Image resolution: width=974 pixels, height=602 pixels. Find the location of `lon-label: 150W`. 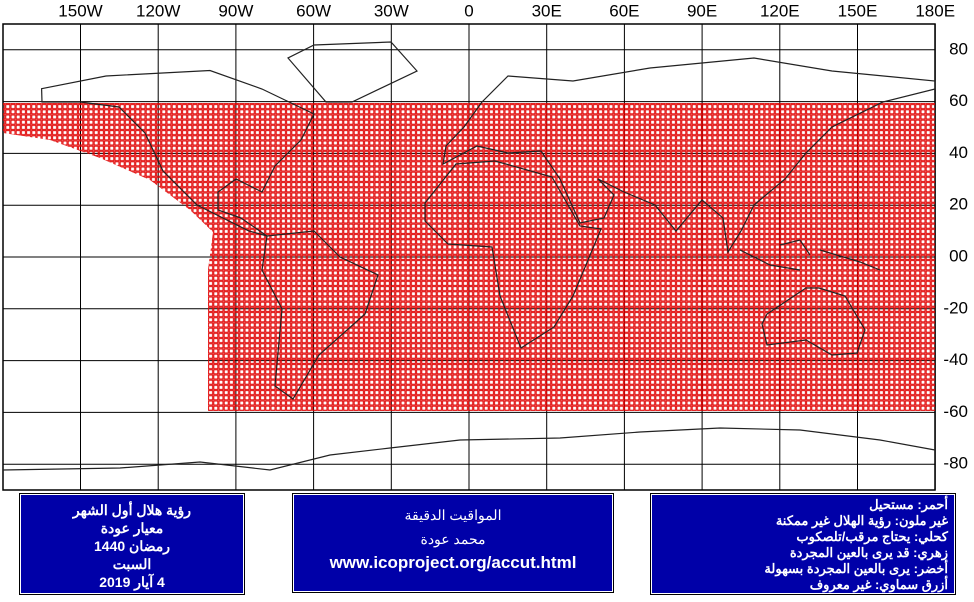

lon-label: 150W is located at coordinates (80, 10).